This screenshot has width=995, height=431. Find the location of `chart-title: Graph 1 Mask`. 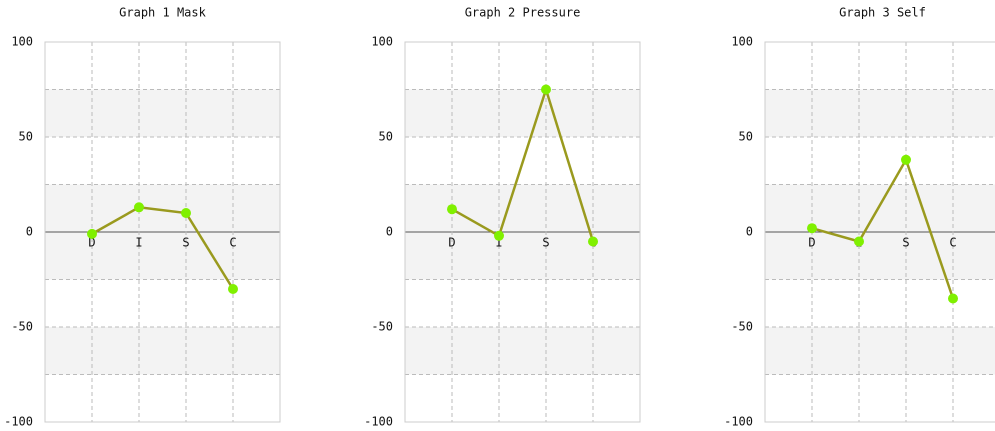

chart-title: Graph 1 Mask is located at coordinates (162, 13).